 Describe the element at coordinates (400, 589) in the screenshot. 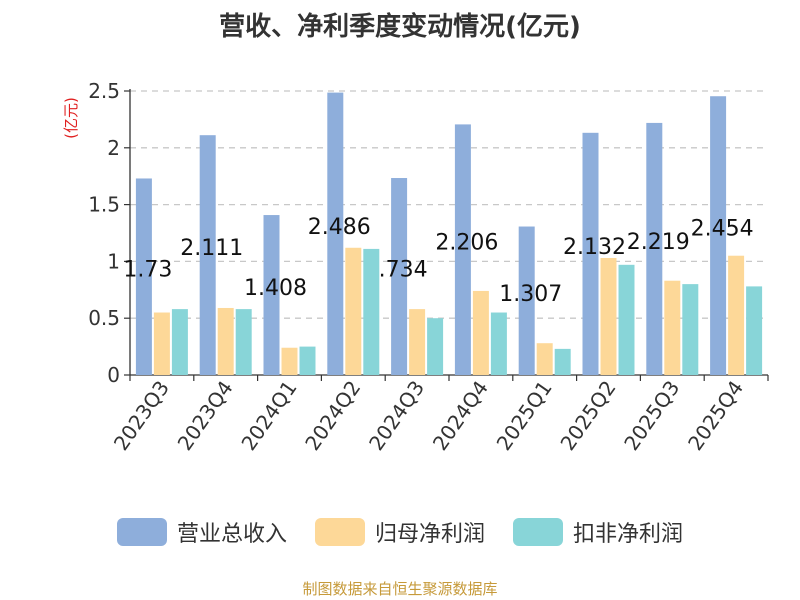

I see `source-note: 制图数据来自恒生聚源数据库` at that location.